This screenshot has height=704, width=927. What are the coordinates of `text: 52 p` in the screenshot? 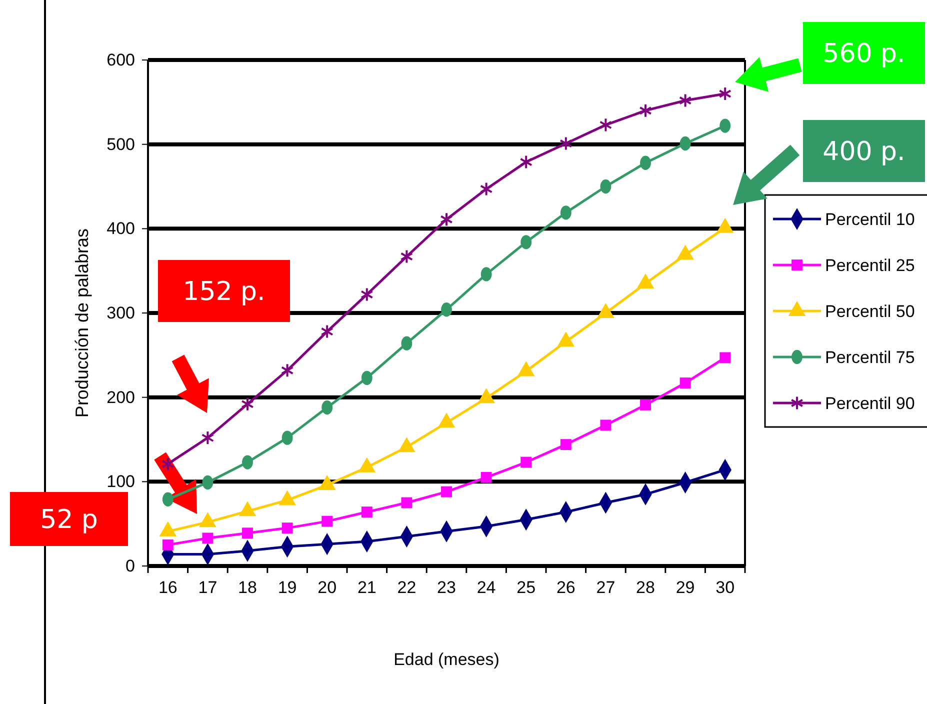 It's located at (69, 520).